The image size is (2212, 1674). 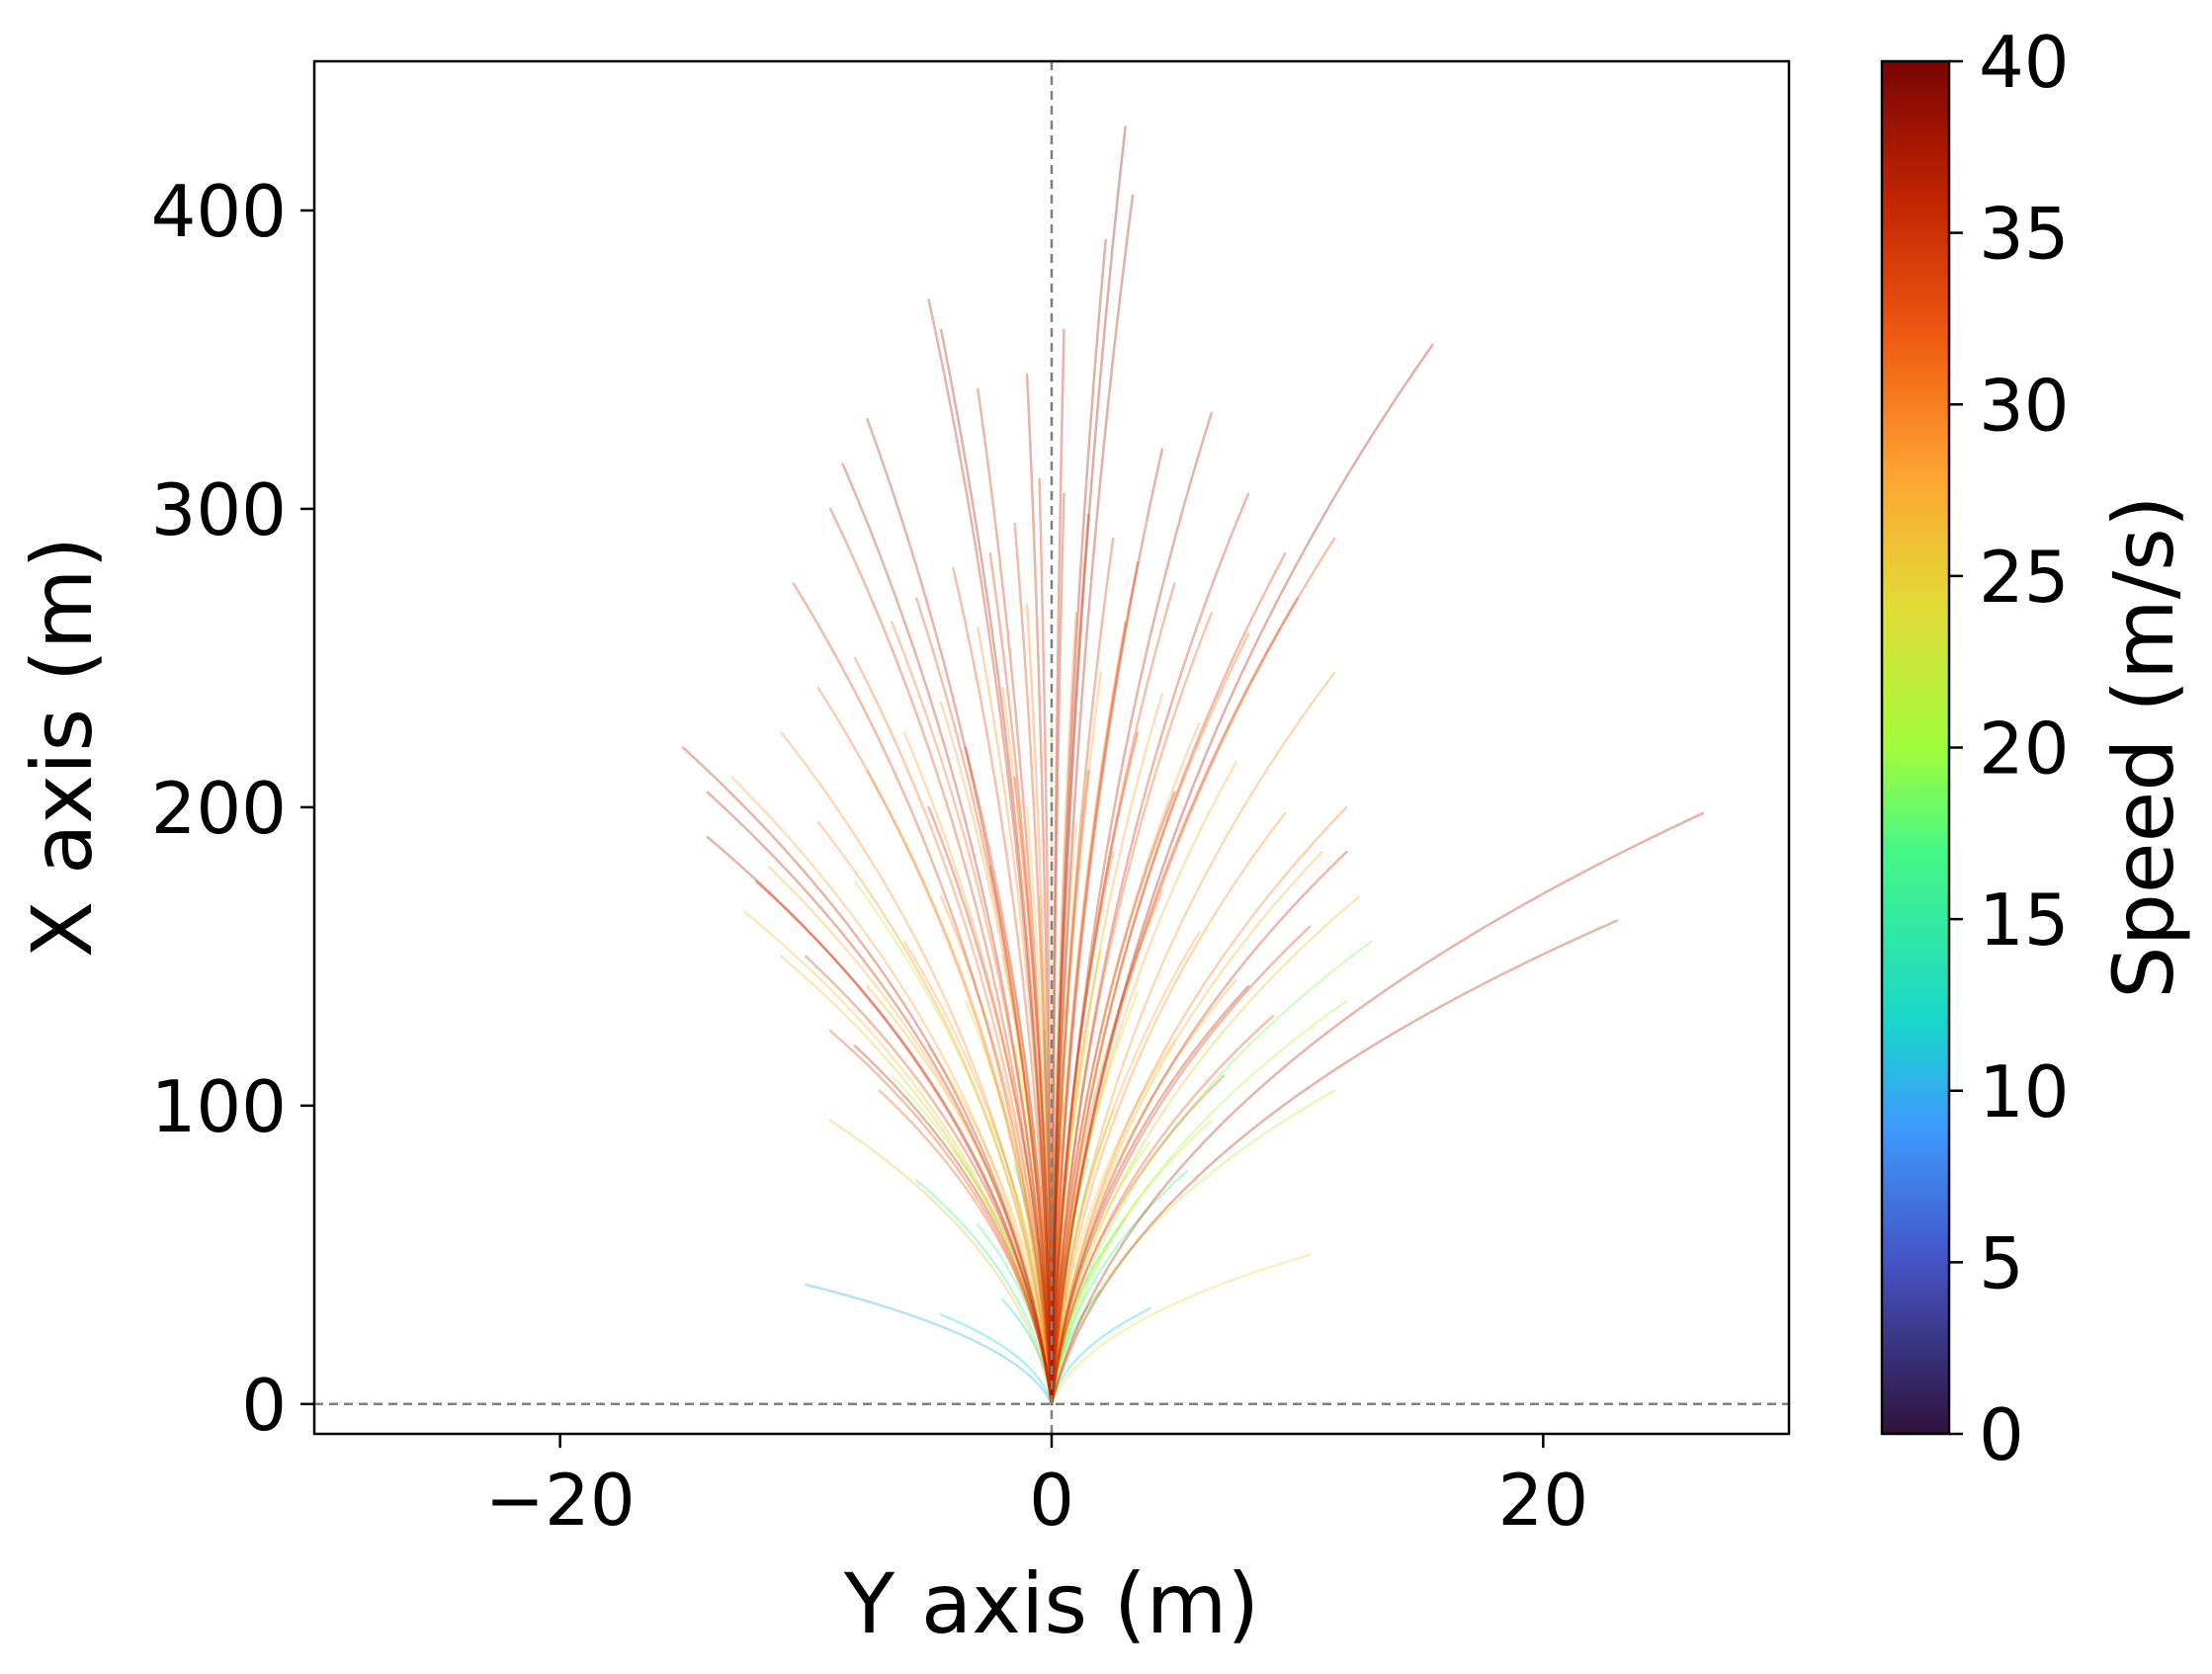 What do you see at coordinates (2024, 1091) in the screenshot?
I see `colorbar-tick-label: 10` at bounding box center [2024, 1091].